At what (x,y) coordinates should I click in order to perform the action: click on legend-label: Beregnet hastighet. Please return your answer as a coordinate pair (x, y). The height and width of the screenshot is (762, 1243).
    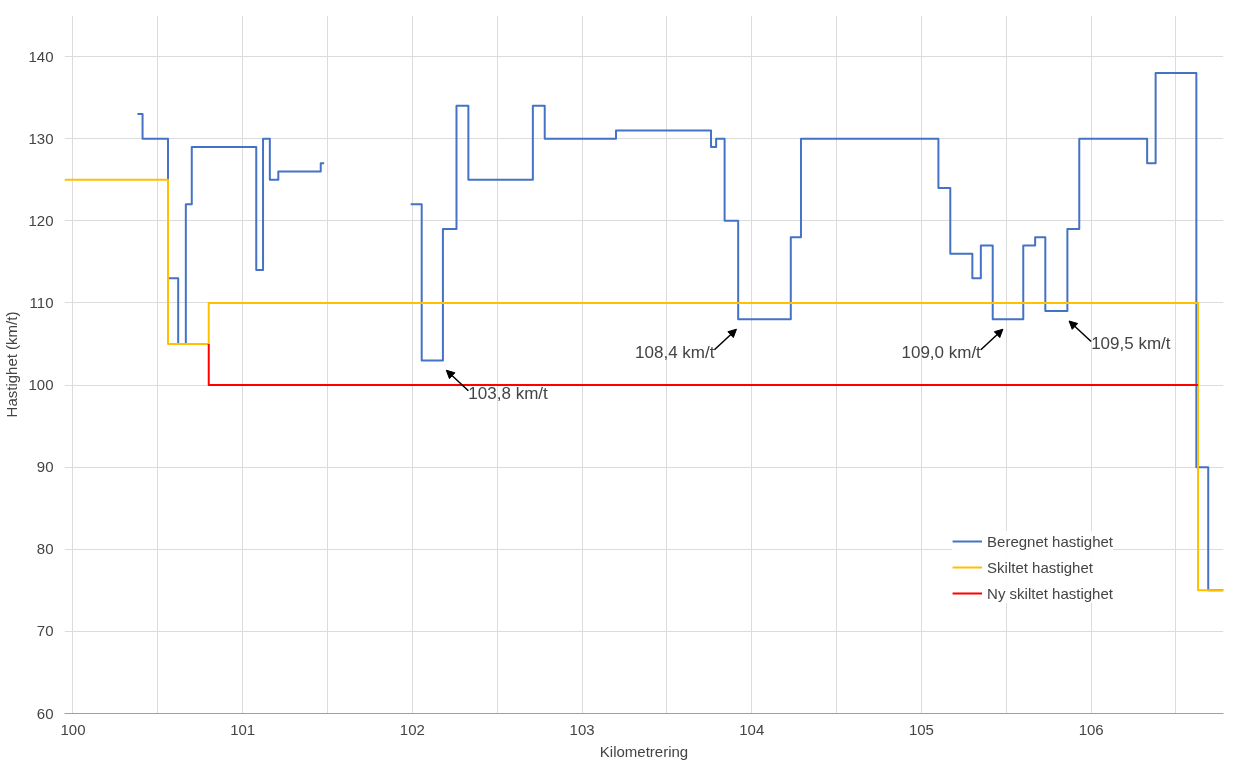
    Looking at the image, I should click on (1050, 541).